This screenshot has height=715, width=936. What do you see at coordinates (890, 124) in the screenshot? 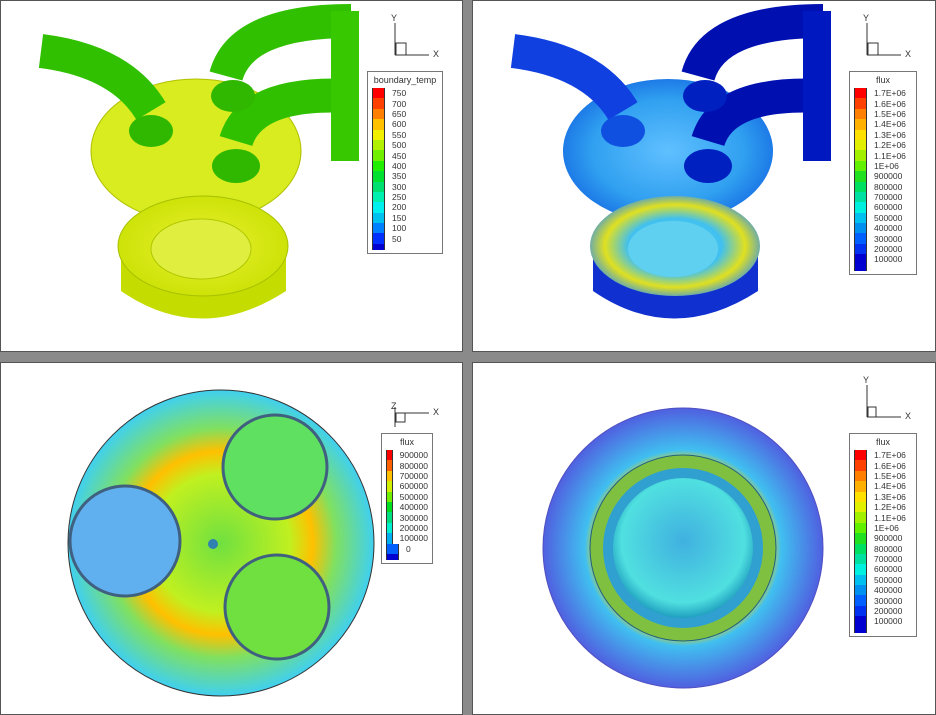
I see `legend-label: 1.4E+06` at bounding box center [890, 124].